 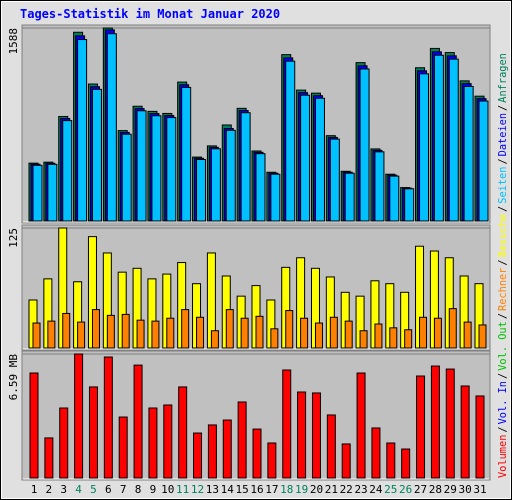 What do you see at coordinates (331, 489) in the screenshot?
I see `x-tick-label: 21` at bounding box center [331, 489].